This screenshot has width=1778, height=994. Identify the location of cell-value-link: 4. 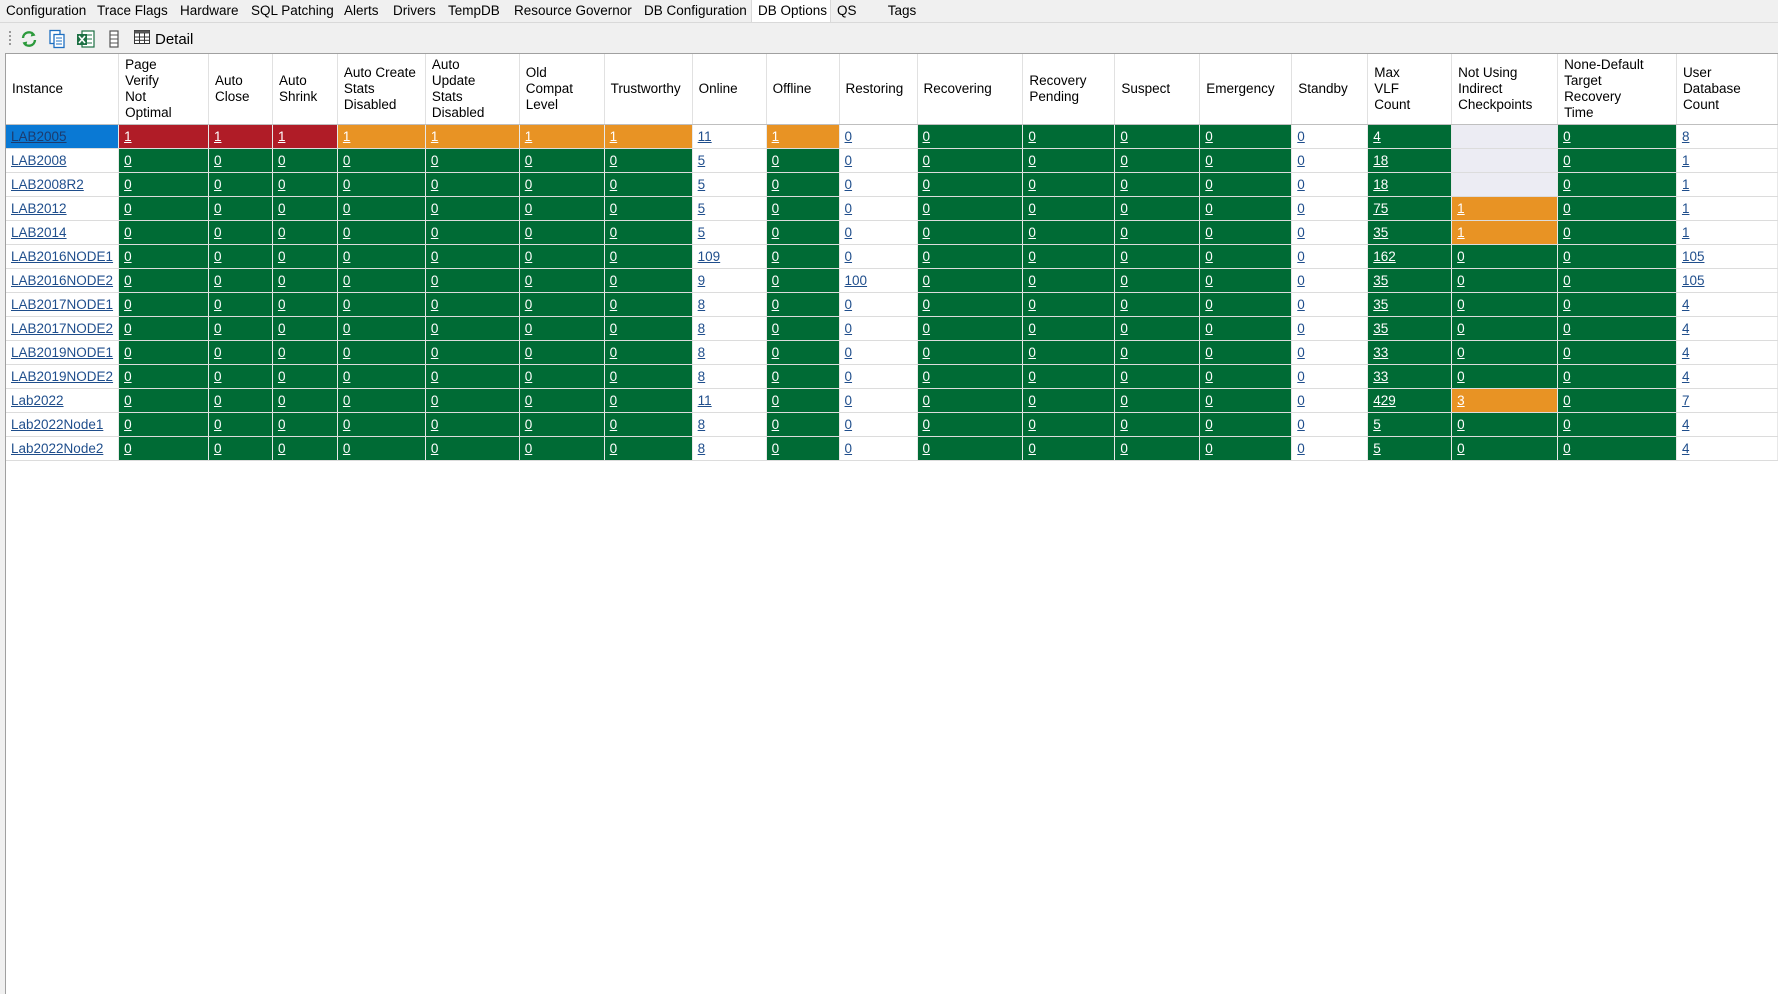
(1685, 328).